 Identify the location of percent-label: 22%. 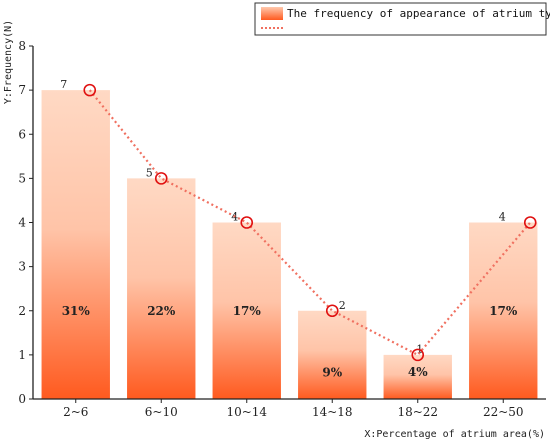
(161, 311).